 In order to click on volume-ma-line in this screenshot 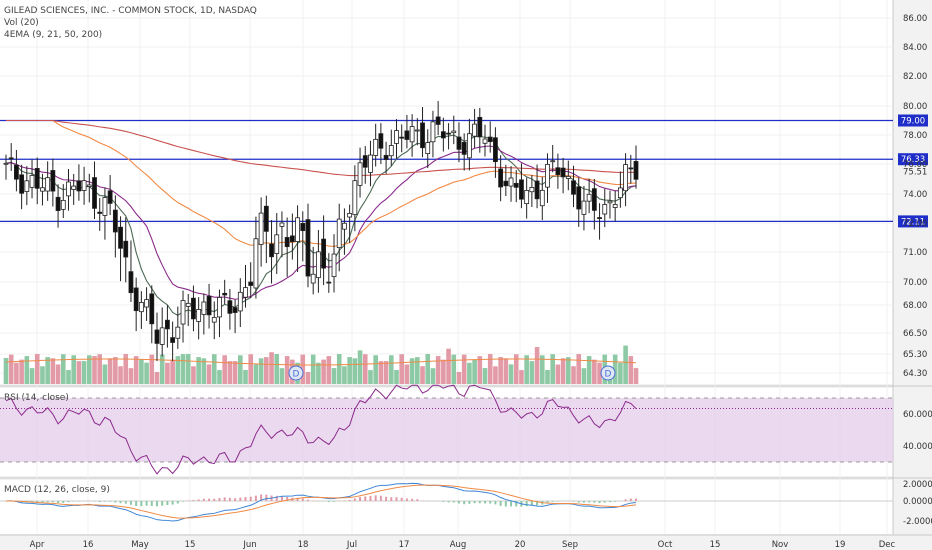, I will do `click(321, 362)`.